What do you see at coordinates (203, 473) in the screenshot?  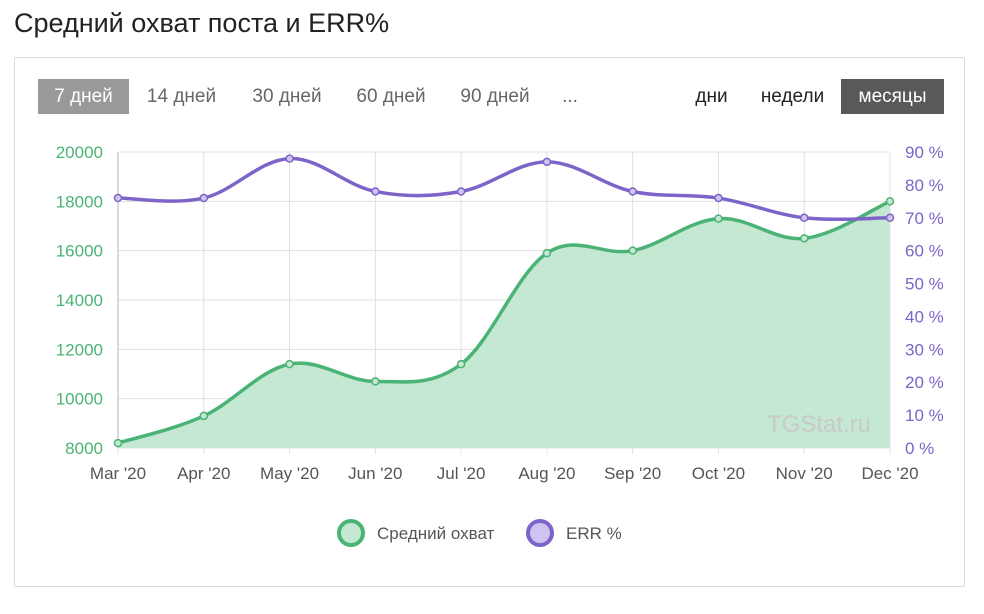 I see `x-tick-label: Apr '20` at bounding box center [203, 473].